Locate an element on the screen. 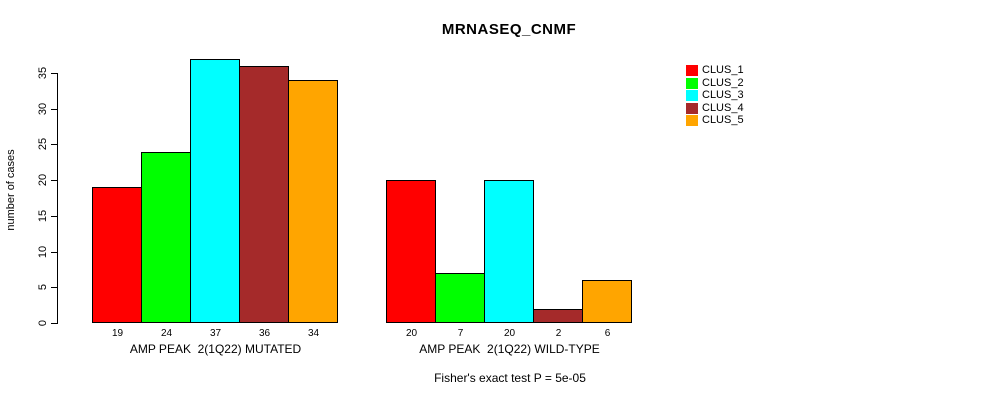  y-tick-label: 5 is located at coordinates (43, 287).